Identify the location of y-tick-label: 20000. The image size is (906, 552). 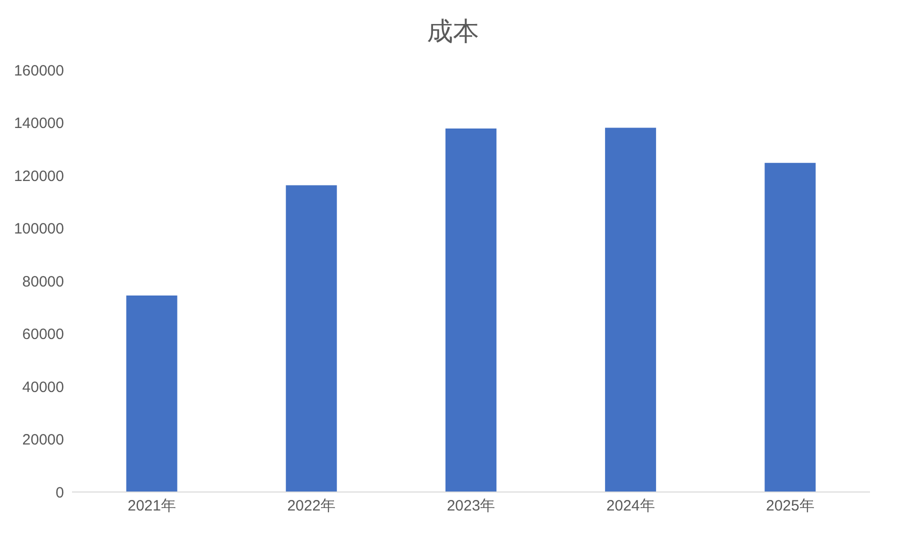
(43, 440).